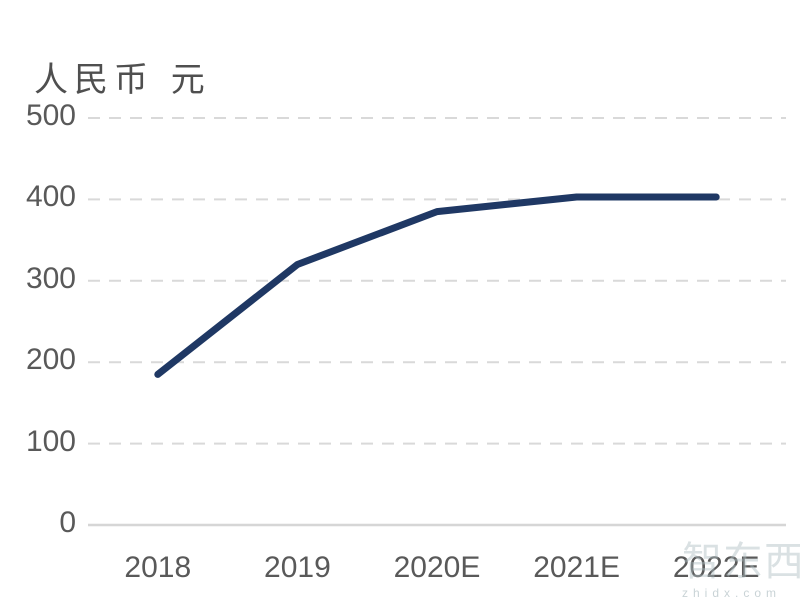 The image size is (800, 609). Describe the element at coordinates (297, 567) in the screenshot. I see `x-tick-label: 2019` at that location.